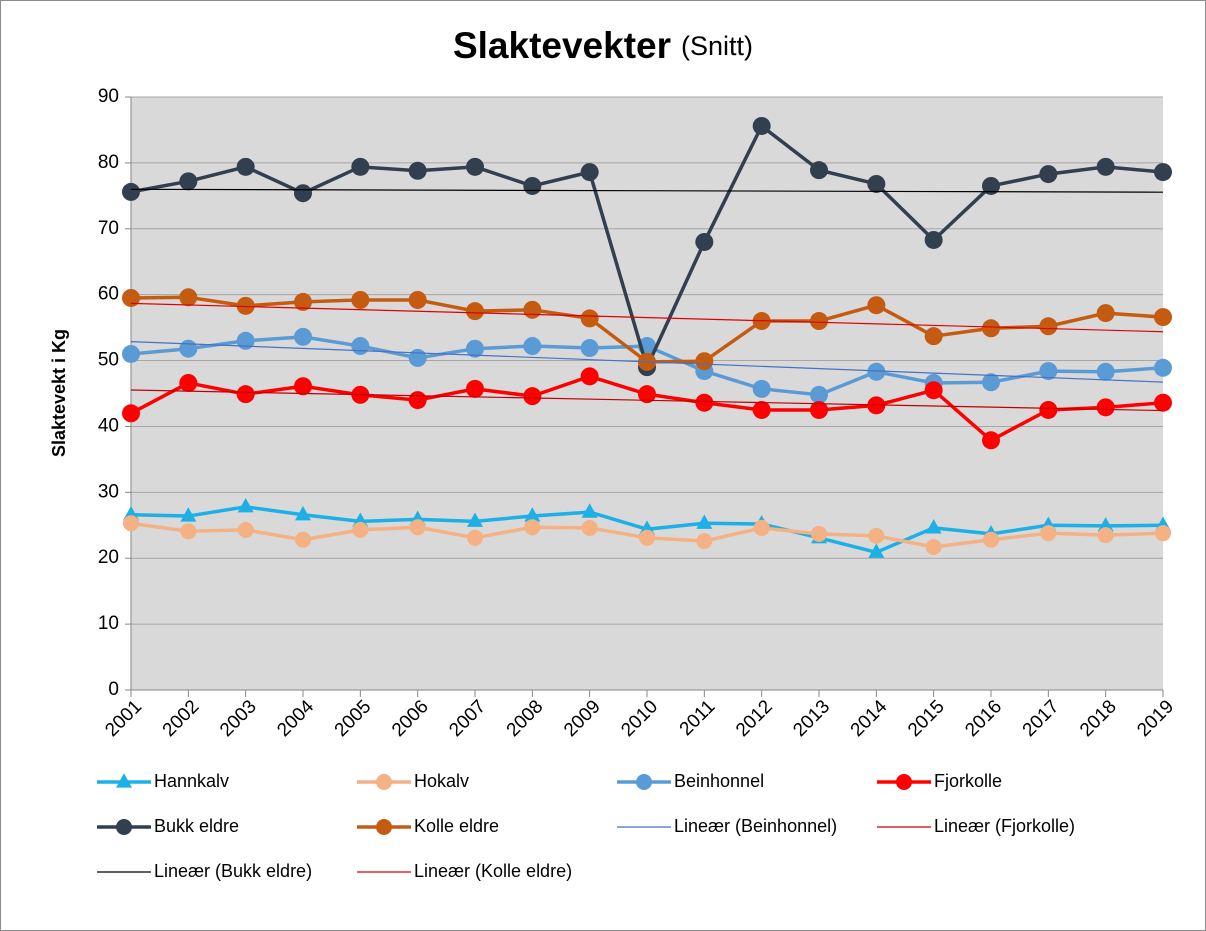 The image size is (1206, 931). Describe the element at coordinates (108, 491) in the screenshot. I see `y-tick-label: 30` at that location.